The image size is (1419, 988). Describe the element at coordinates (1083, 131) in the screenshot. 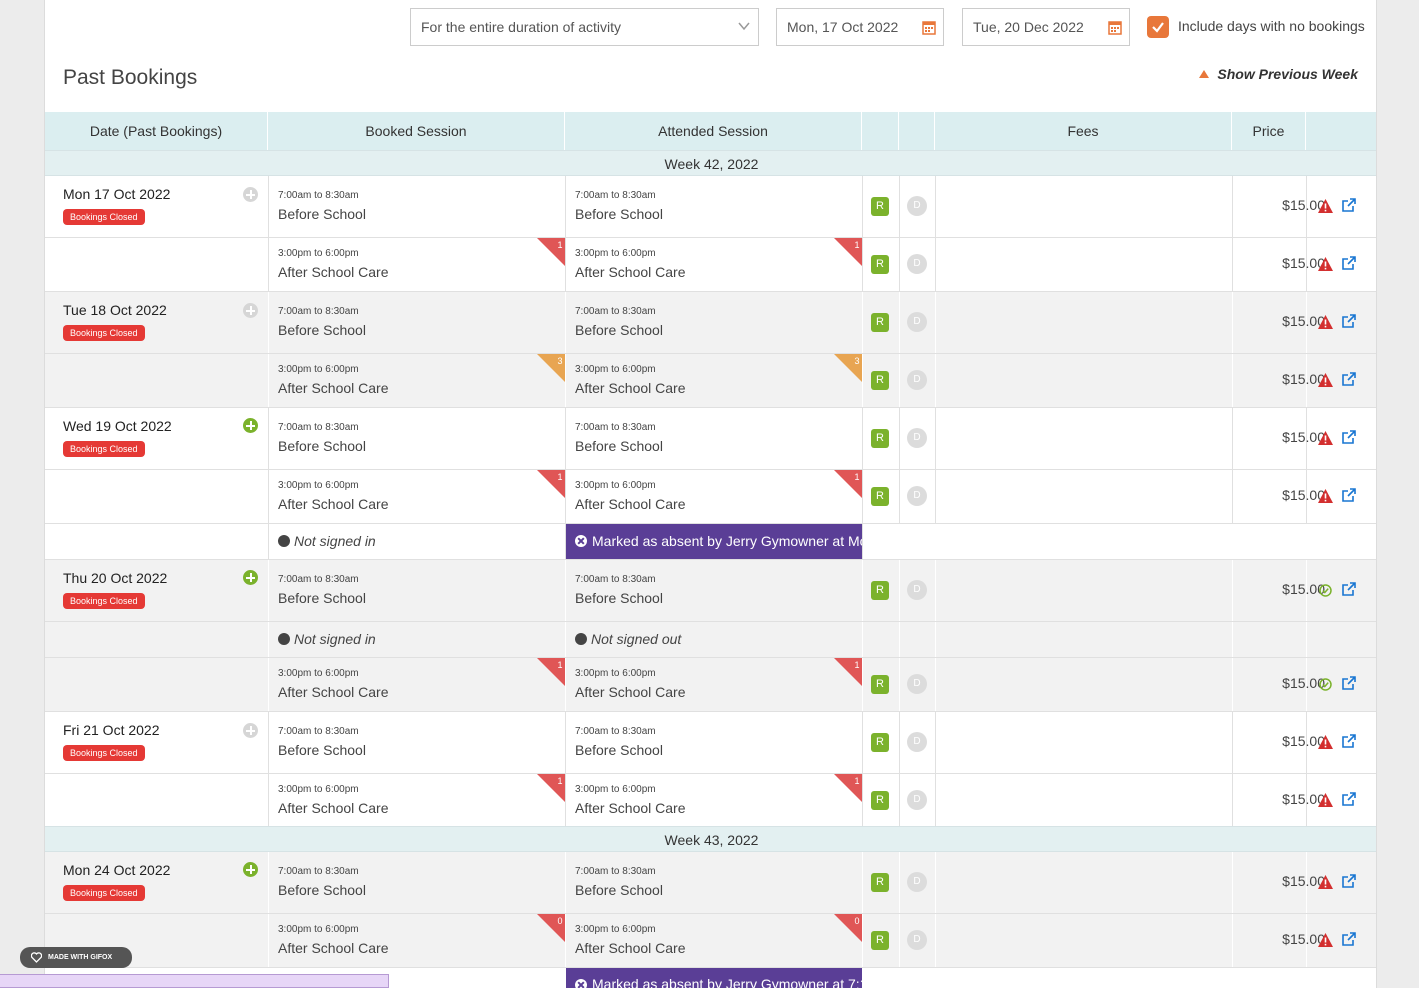

I see `col-fees: Fees` at that location.